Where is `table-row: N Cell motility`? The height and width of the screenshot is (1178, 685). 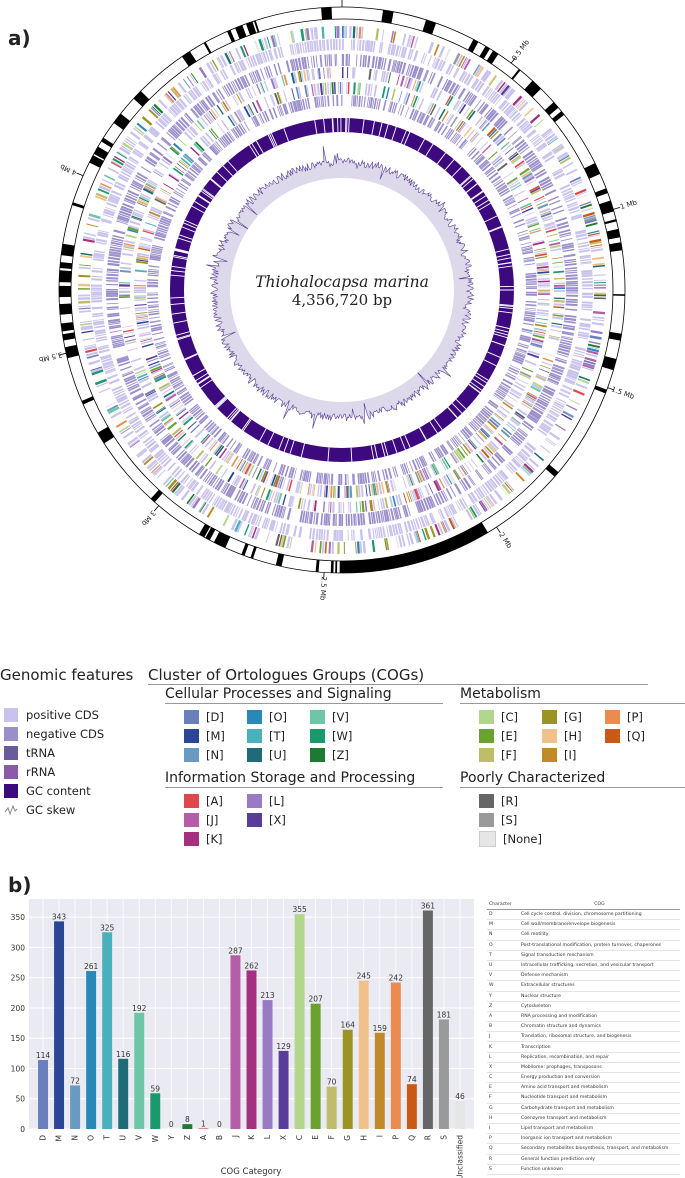
table-row: N Cell motility is located at coordinates (583, 935).